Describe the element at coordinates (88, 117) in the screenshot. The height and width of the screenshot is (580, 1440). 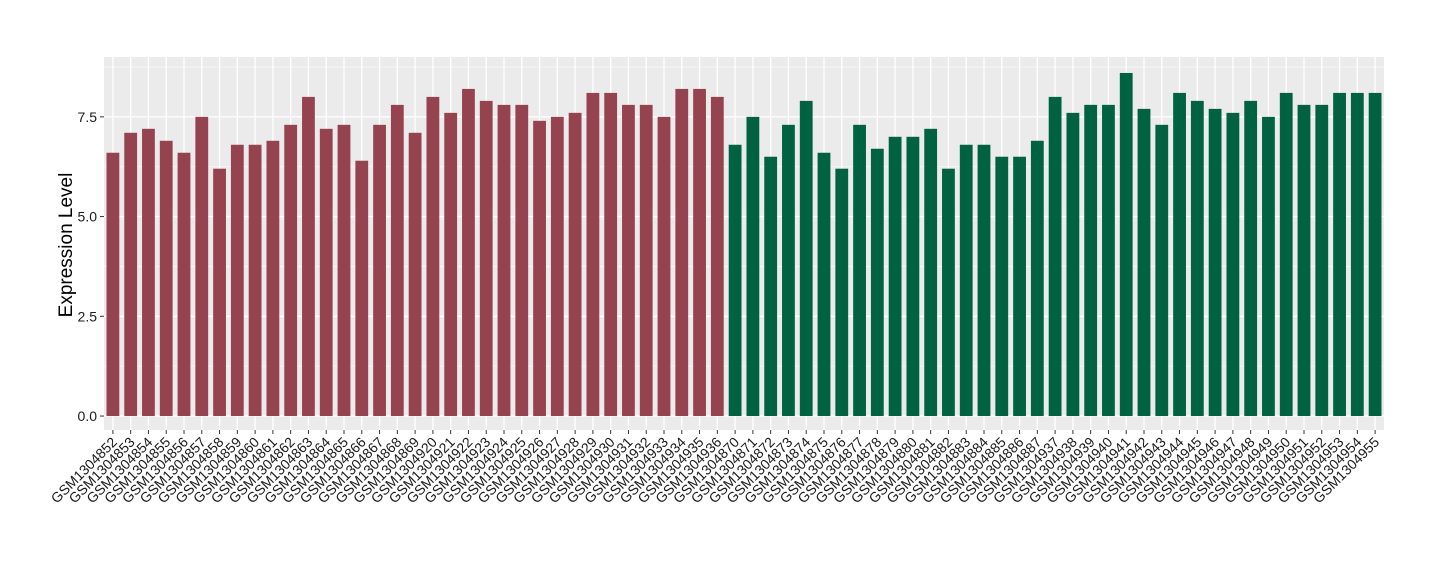
I see `y-tick-label: 7.5` at that location.